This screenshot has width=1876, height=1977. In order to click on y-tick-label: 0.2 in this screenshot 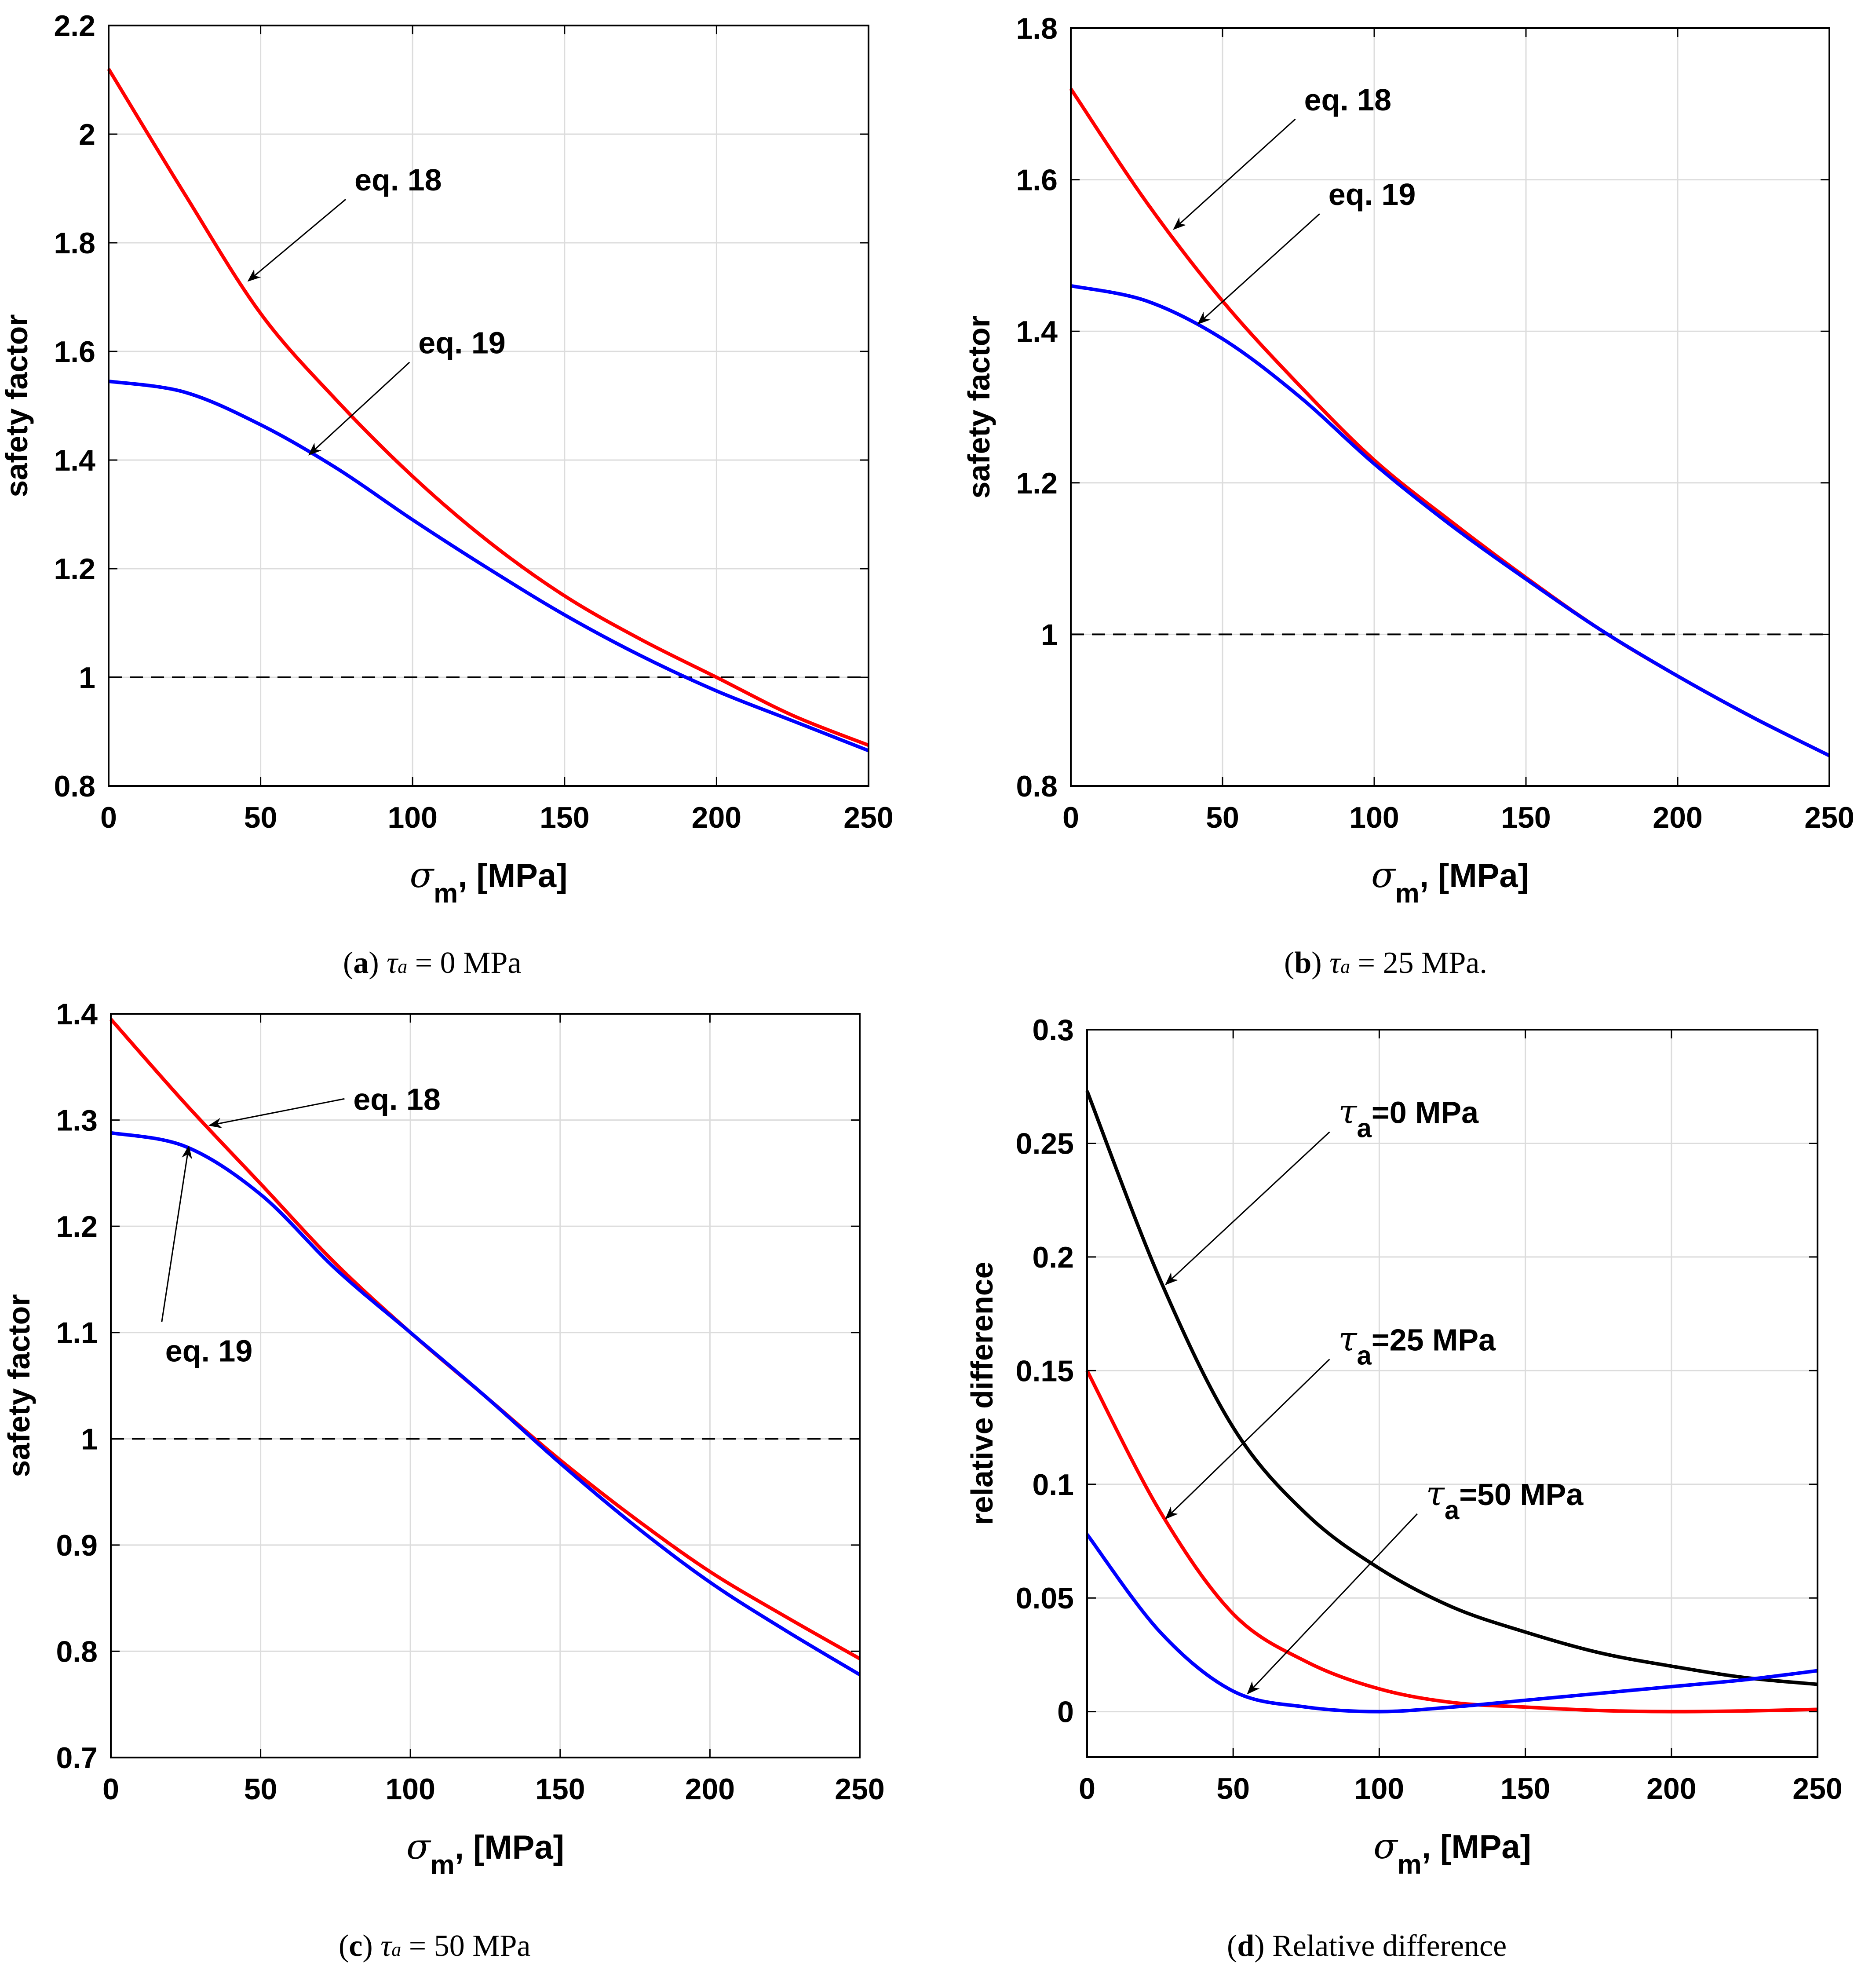, I will do `click(1053, 1257)`.